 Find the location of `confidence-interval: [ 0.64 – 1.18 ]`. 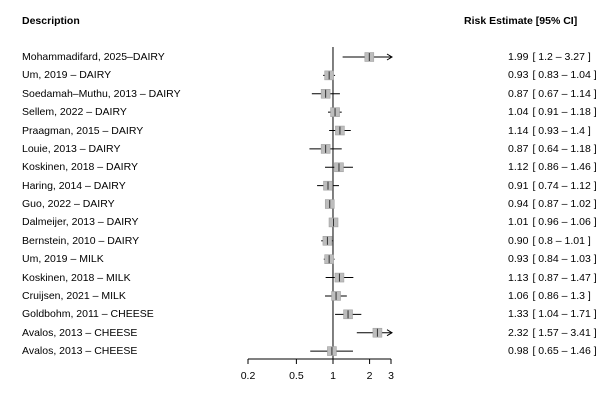

confidence-interval: [ 0.64 – 1.18 ] is located at coordinates (564, 148).